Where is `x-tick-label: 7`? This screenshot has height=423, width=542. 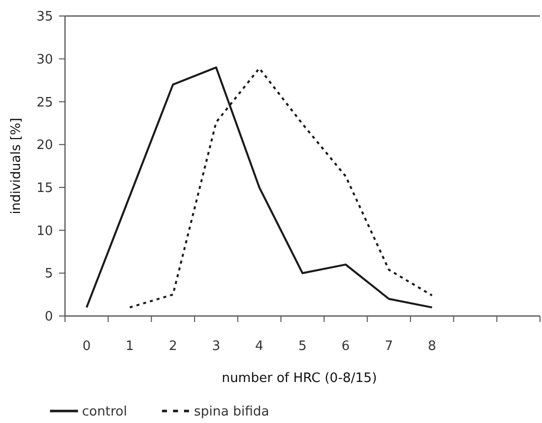
x-tick-label: 7 is located at coordinates (389, 346).